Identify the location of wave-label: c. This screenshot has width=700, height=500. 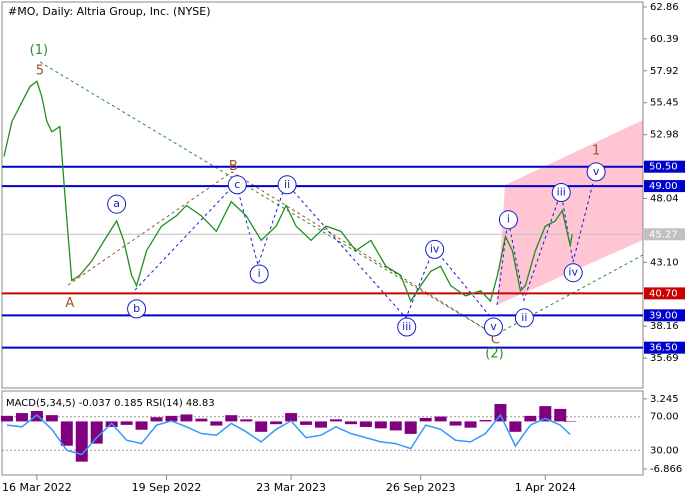
(237, 184).